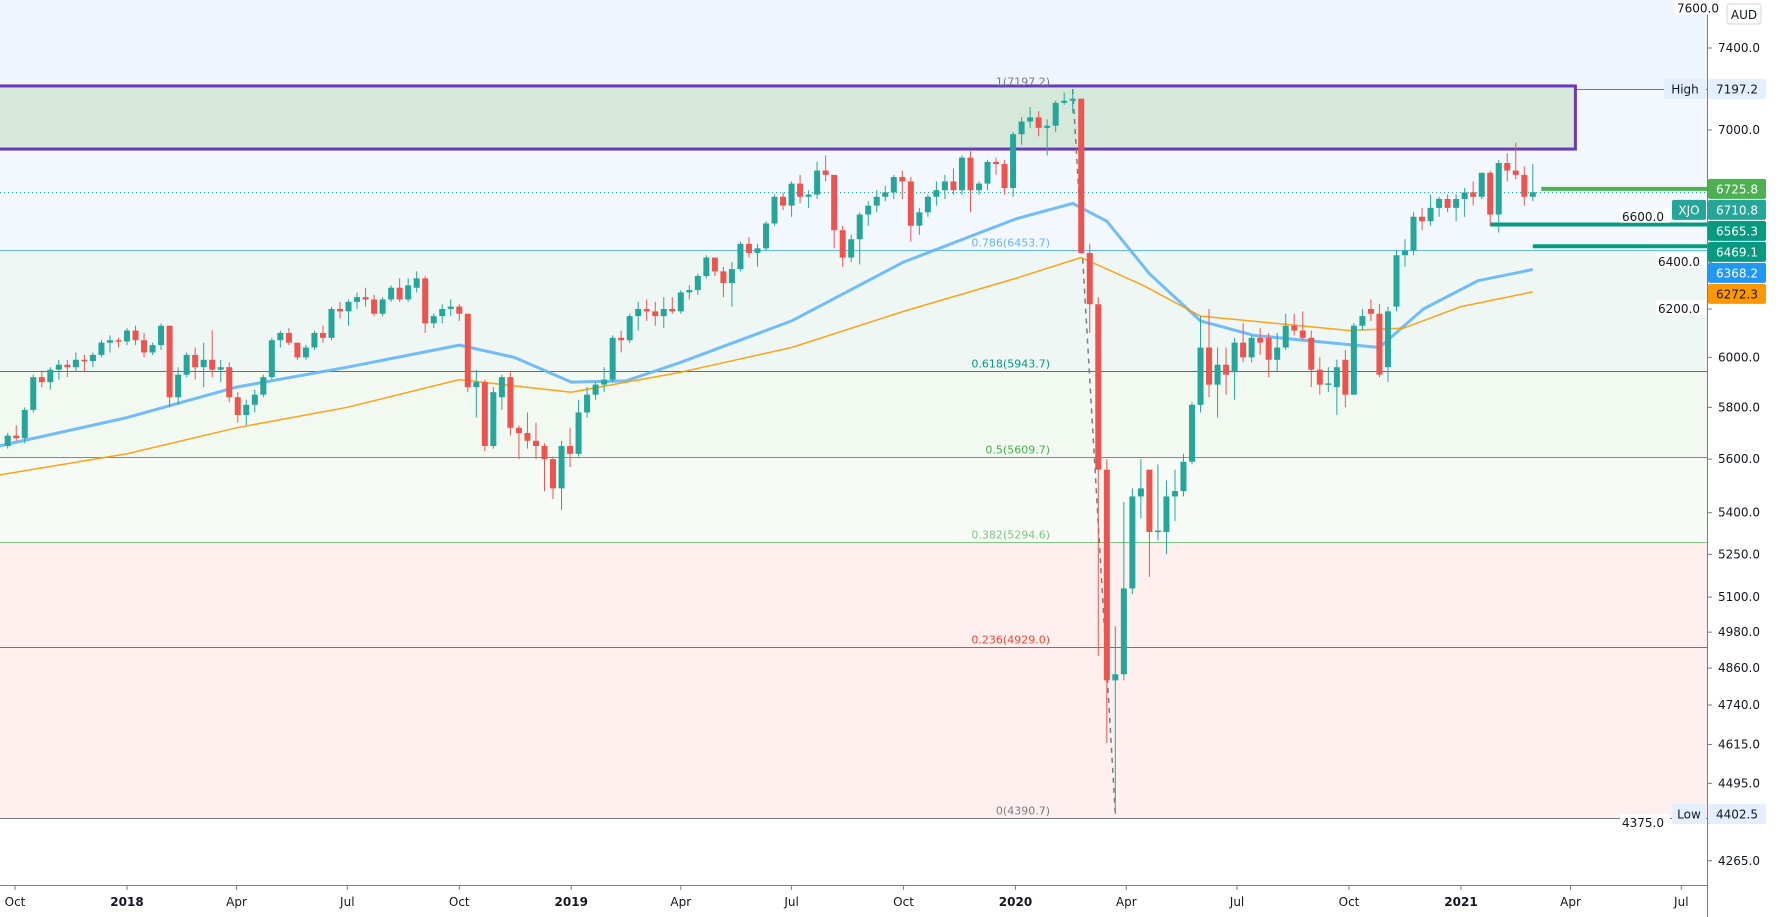 This screenshot has height=917, width=1781. I want to click on price-tick-label: 4615.0, so click(1739, 744).